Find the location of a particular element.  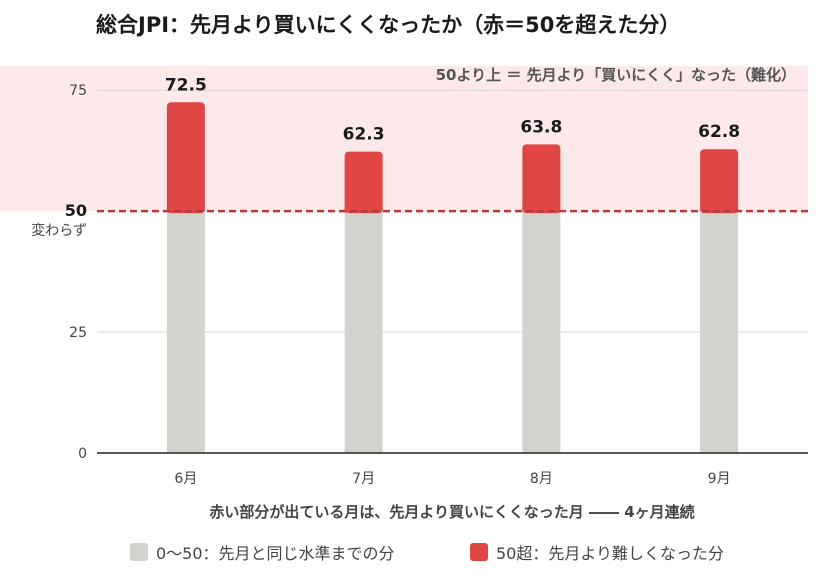

y-tick-label-25: 25 is located at coordinates (78, 333).